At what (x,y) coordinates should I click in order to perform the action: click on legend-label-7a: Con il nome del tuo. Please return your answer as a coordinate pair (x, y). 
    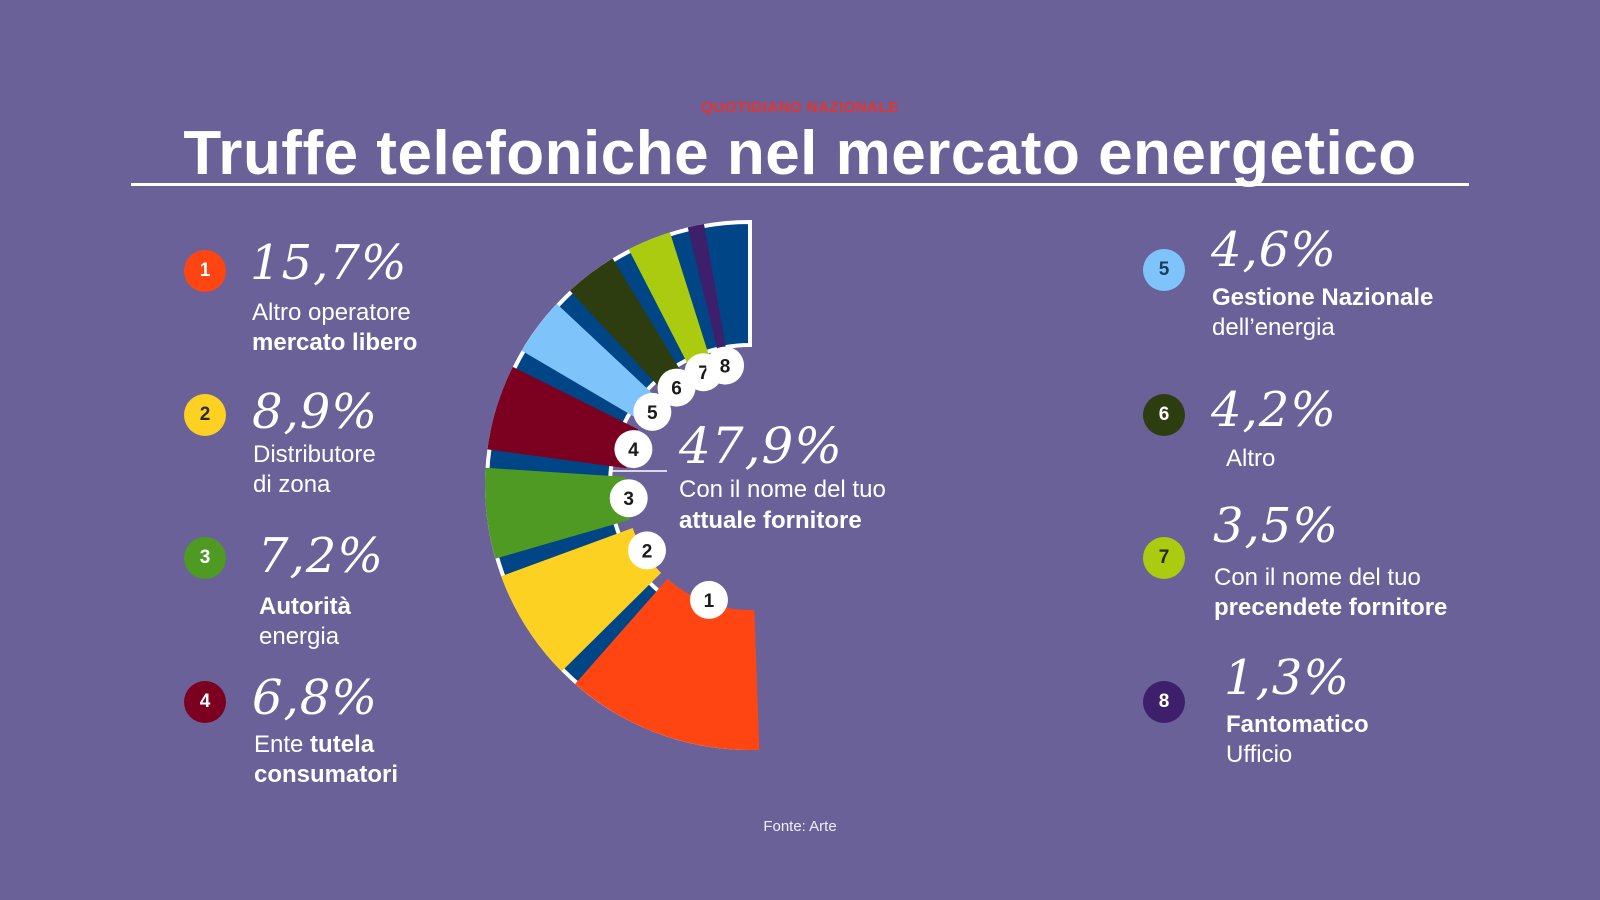
    Looking at the image, I should click on (1317, 577).